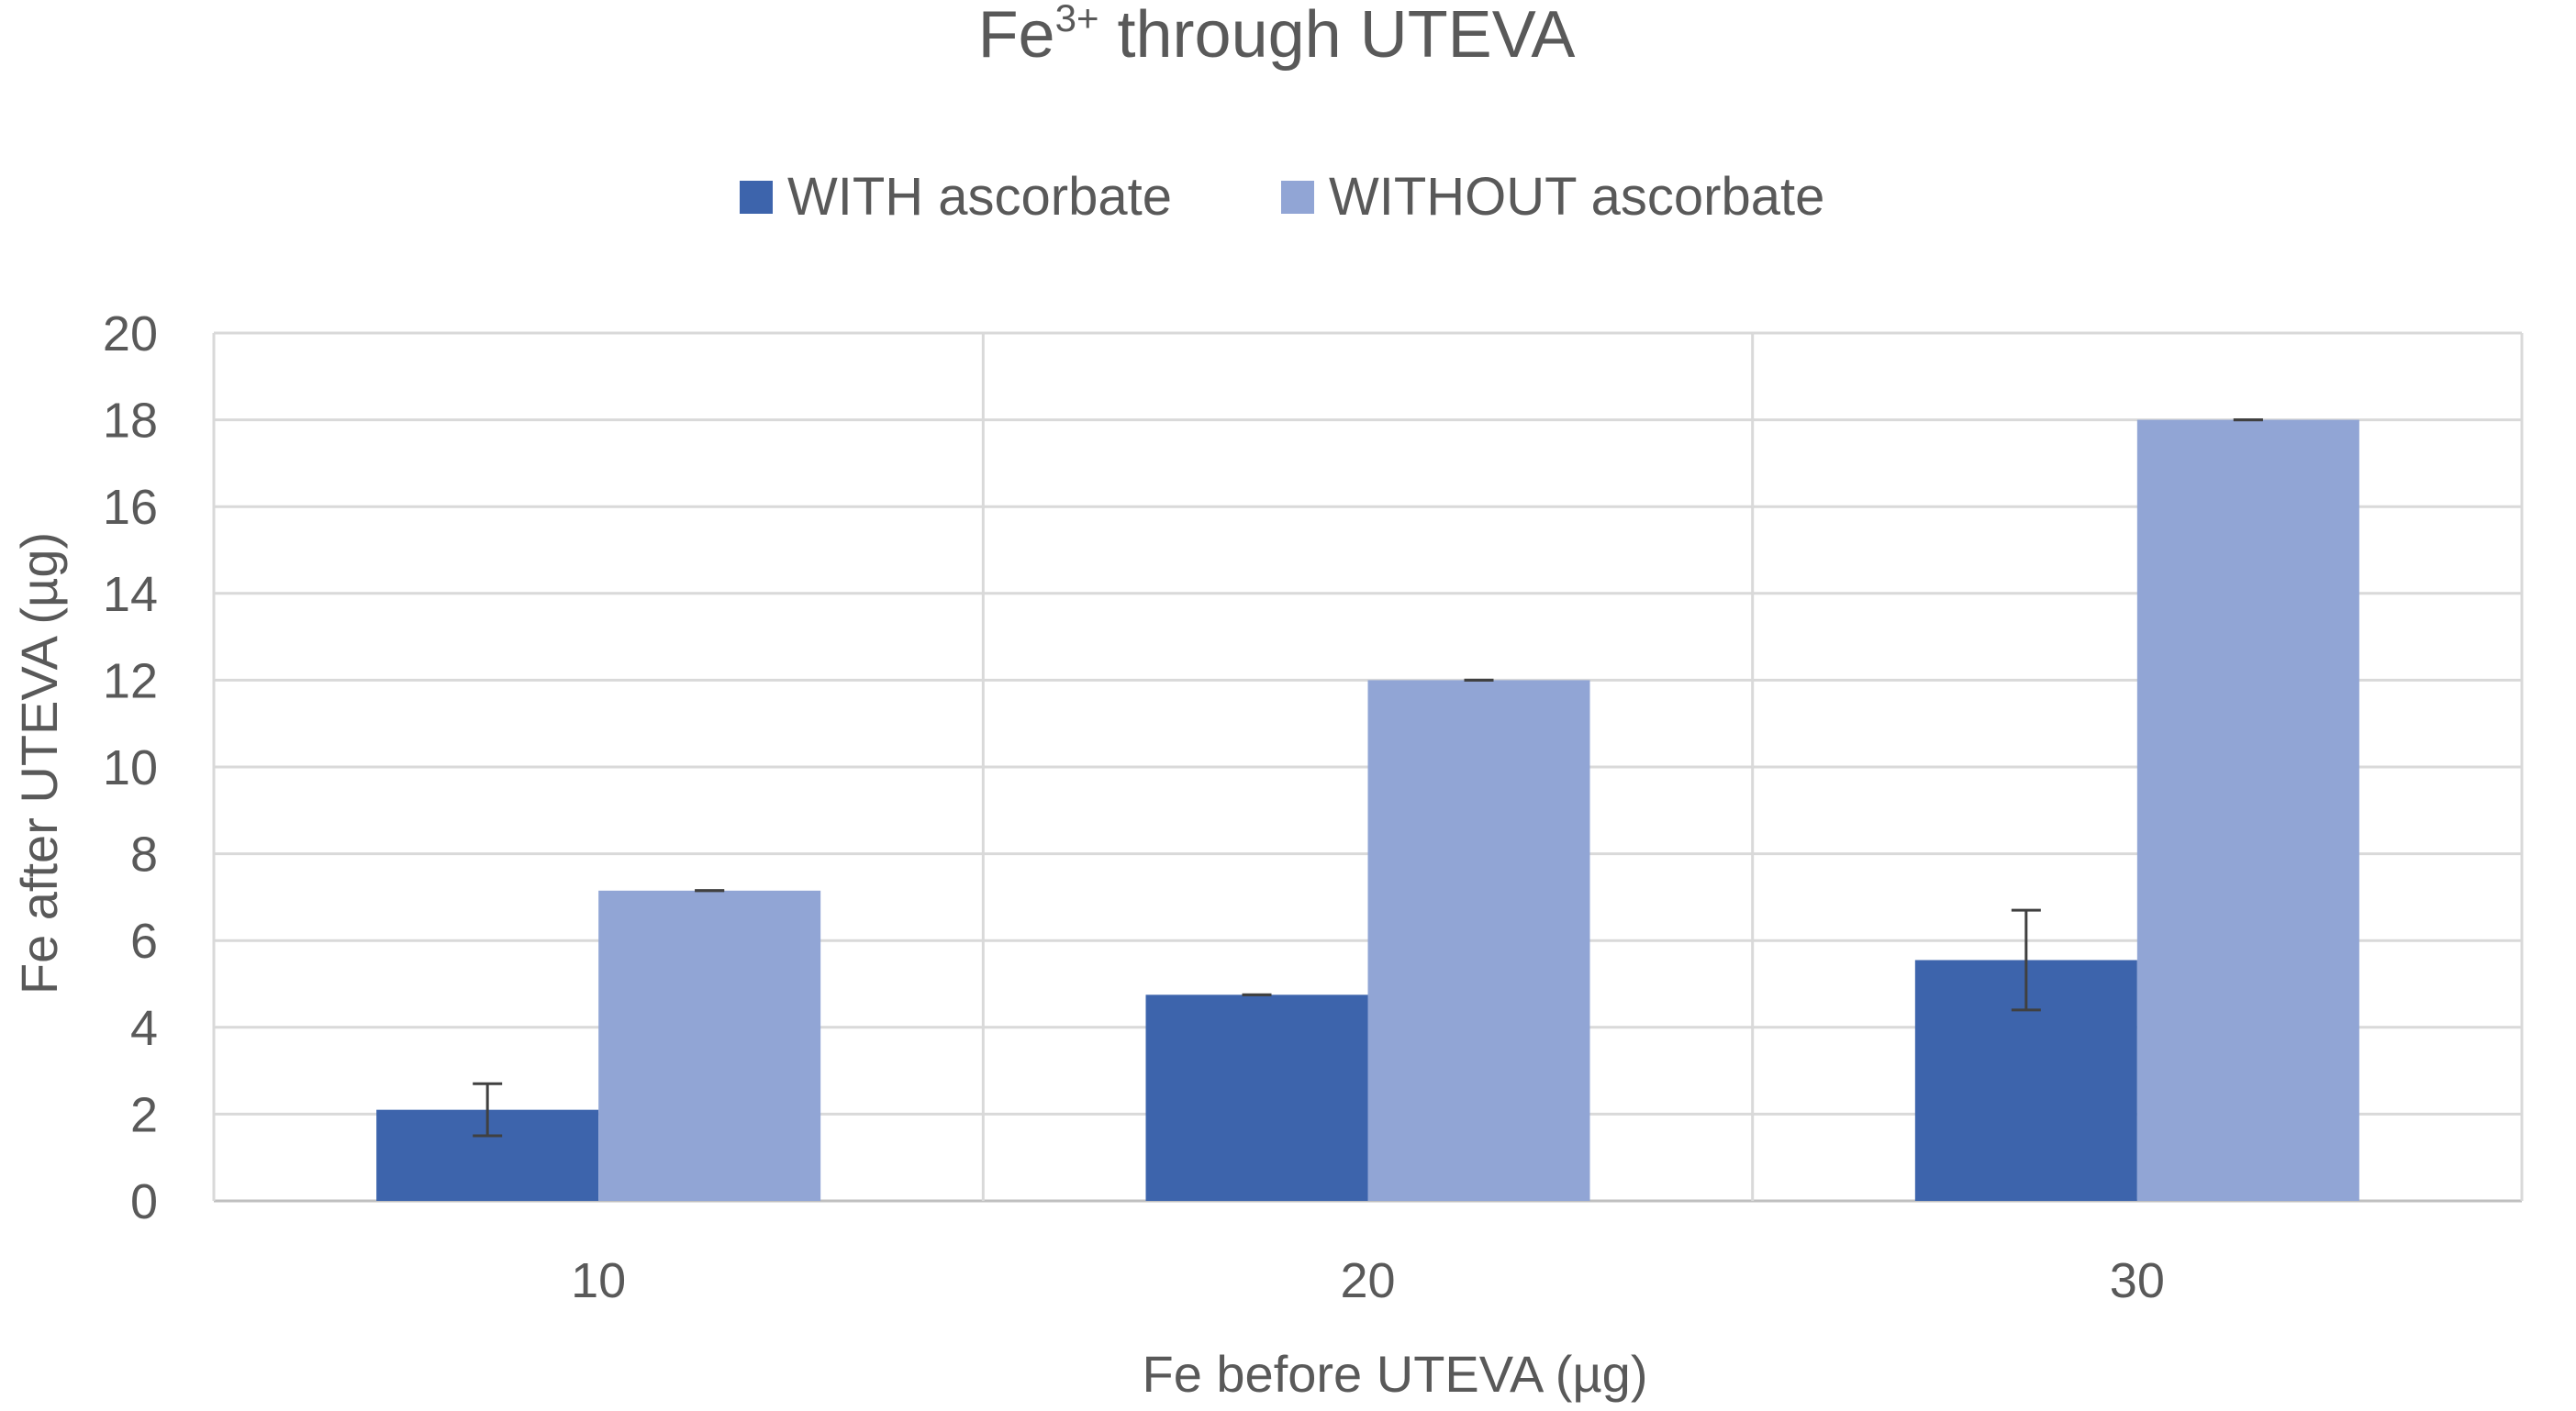  I want to click on chart-title: Fe3+ through UTEVA, so click(1277, 36).